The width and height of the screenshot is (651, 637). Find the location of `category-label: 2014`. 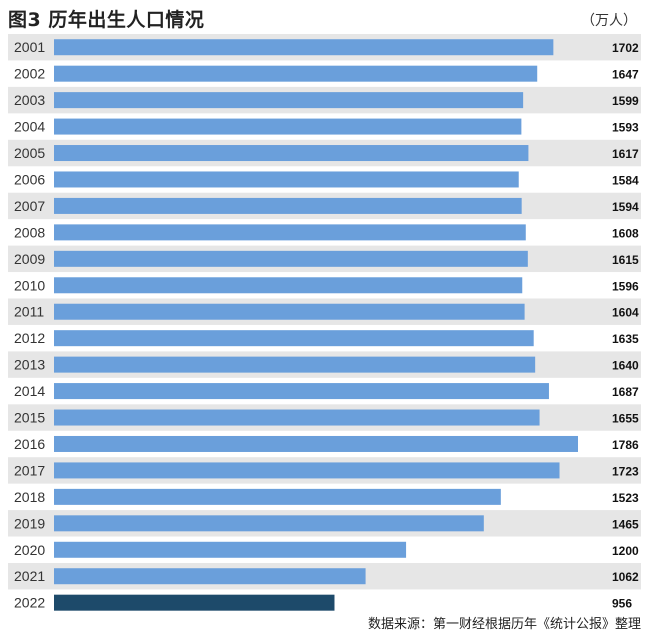

category-label: 2014 is located at coordinates (29, 391).